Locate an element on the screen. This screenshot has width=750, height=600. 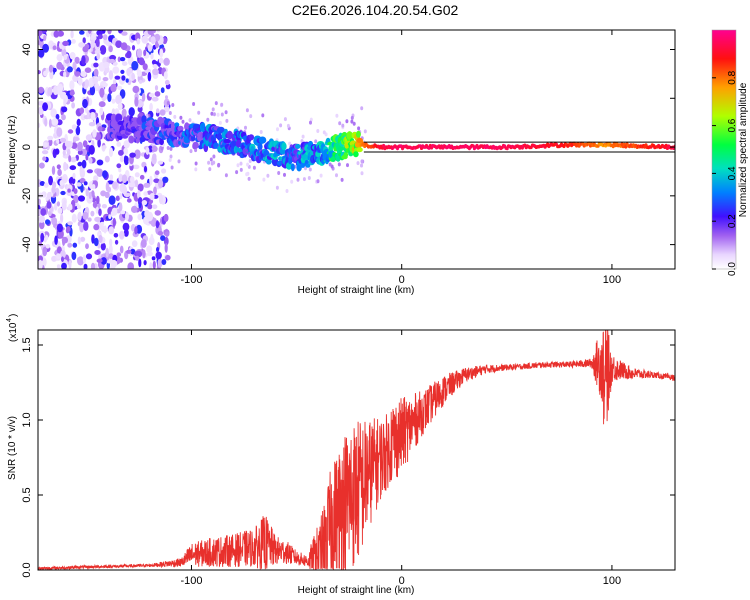
ridge-cell is located at coordinates (299, 167).